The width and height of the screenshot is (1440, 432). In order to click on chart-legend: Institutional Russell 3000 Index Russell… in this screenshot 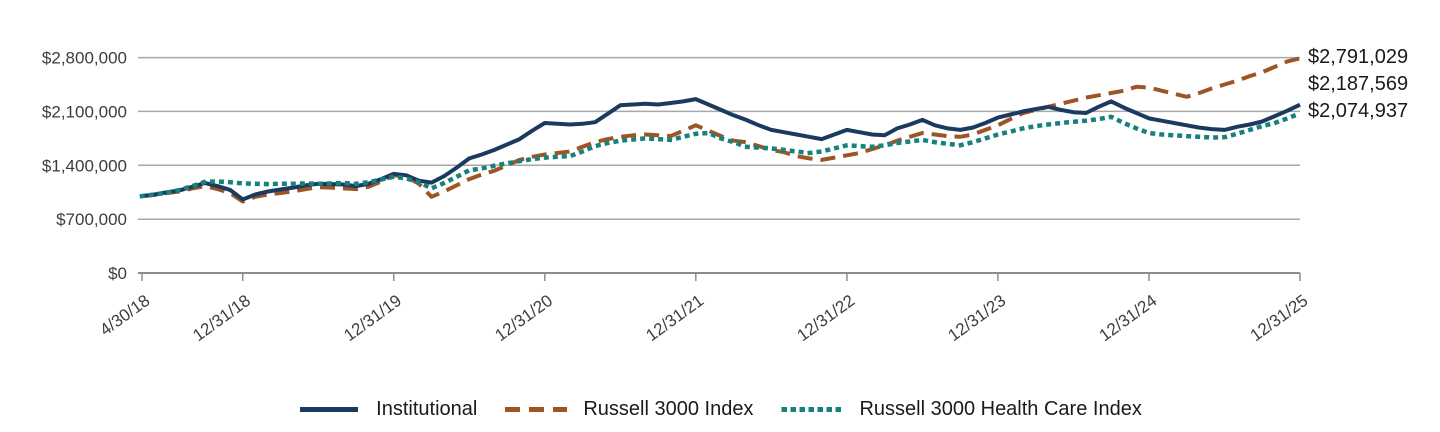, I will do `click(720, 409)`.